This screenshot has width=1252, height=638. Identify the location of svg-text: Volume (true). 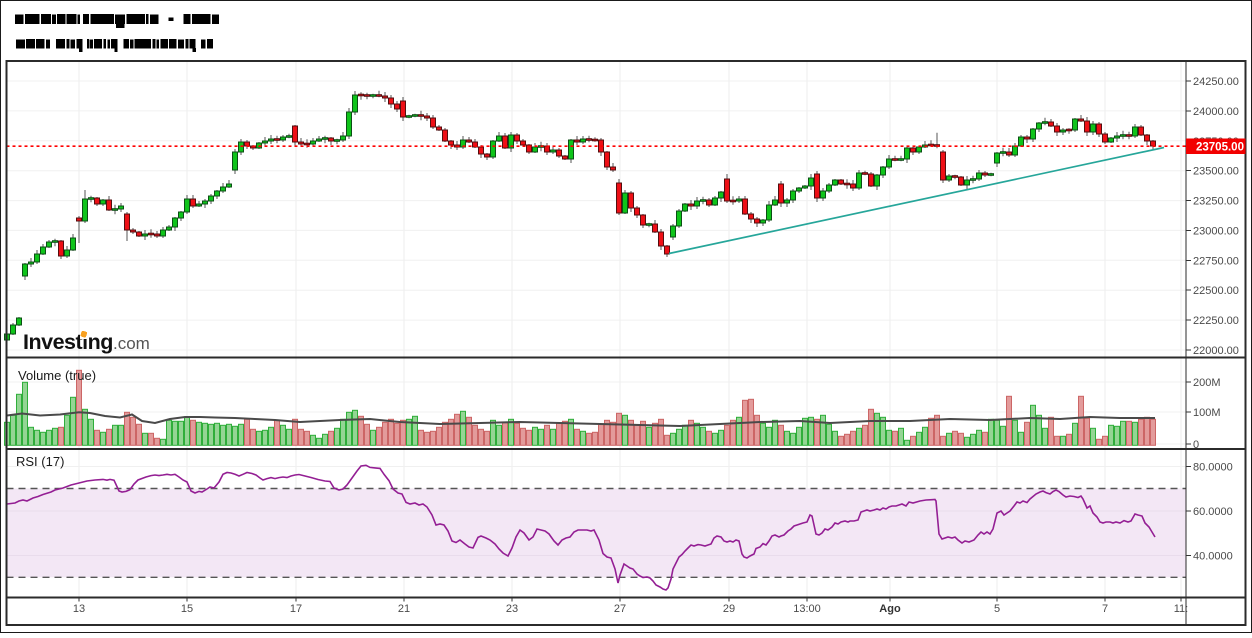
(57, 375).